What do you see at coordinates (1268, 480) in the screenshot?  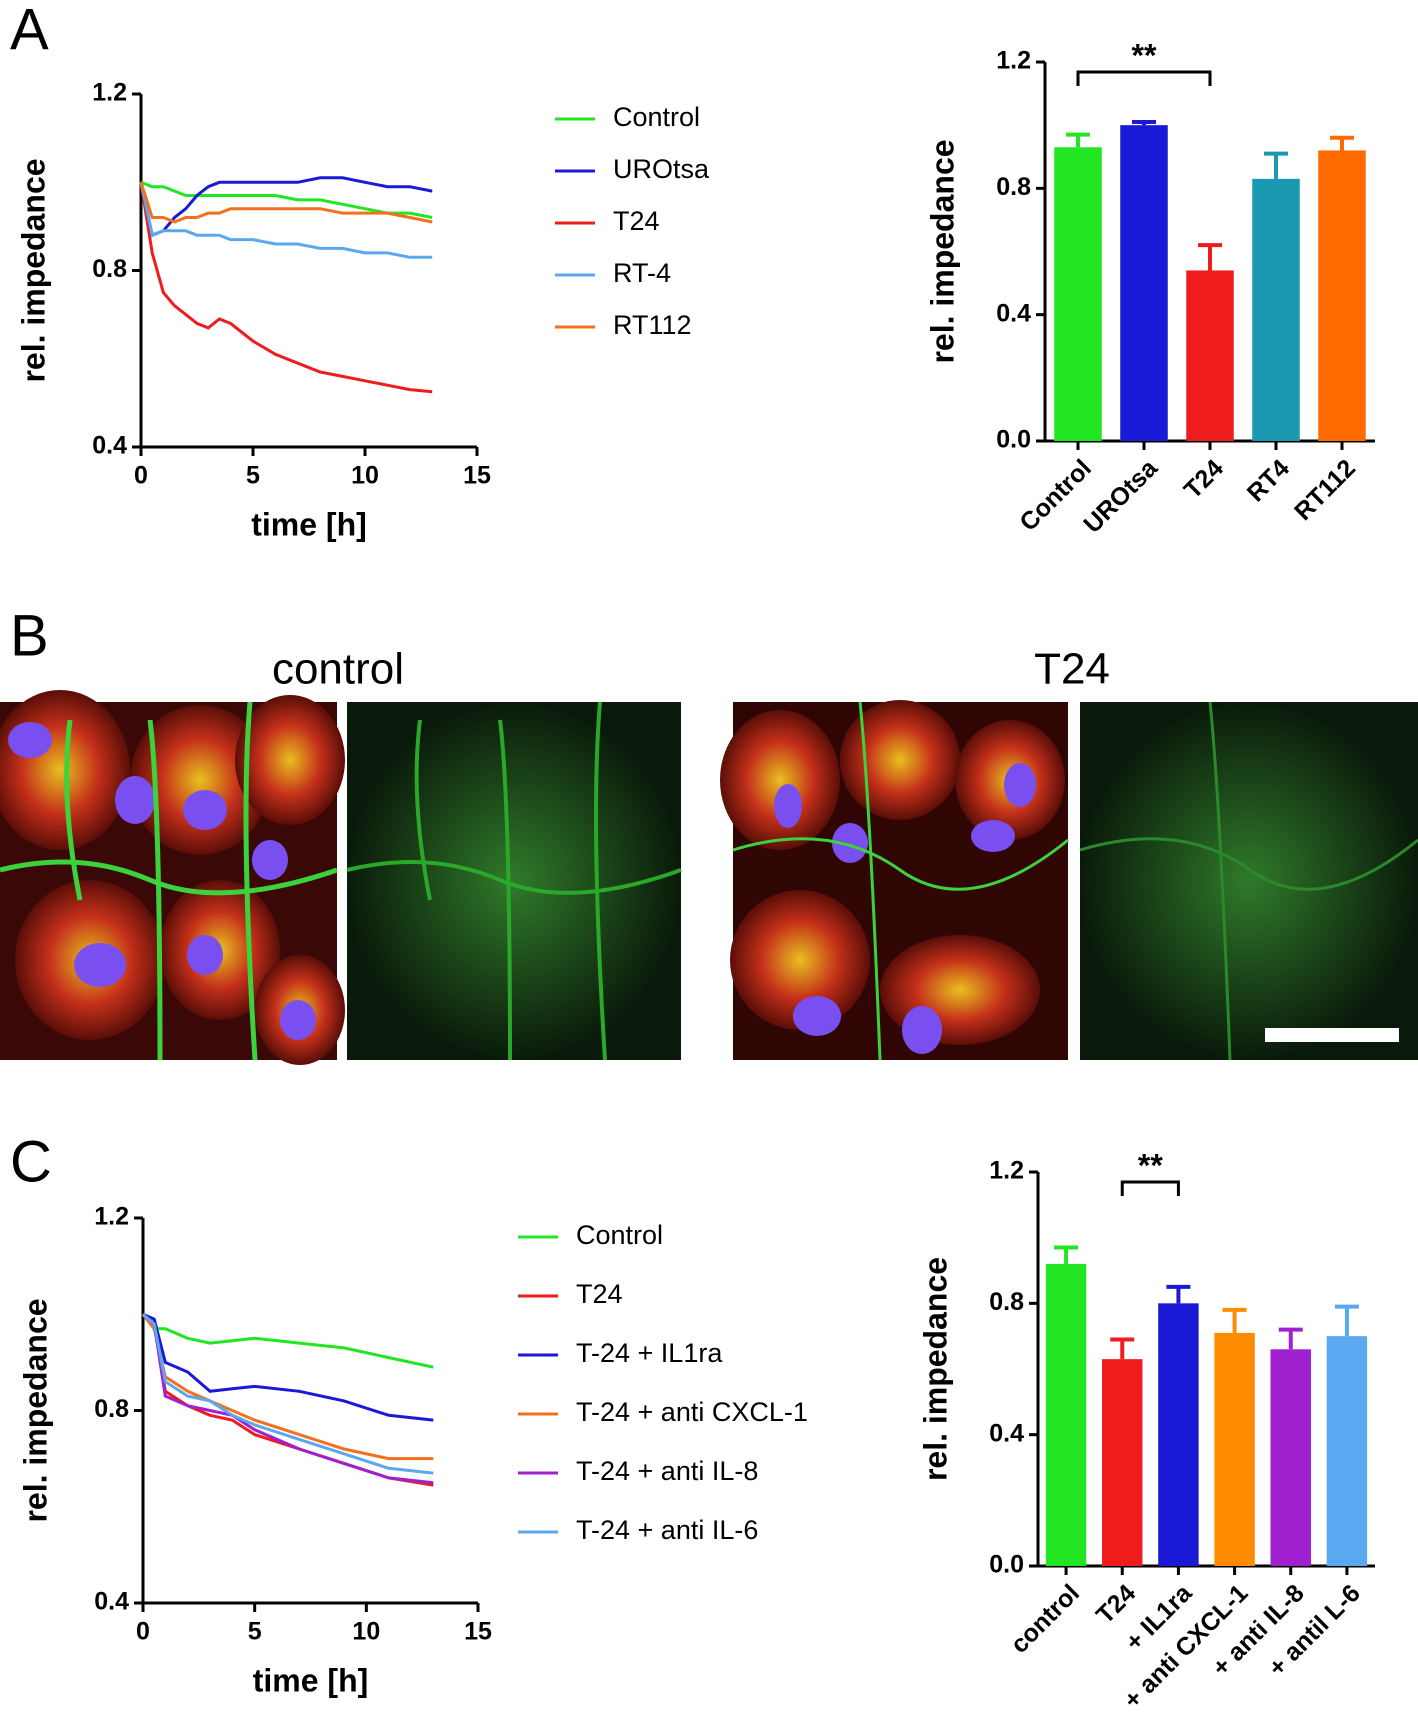 I see `x-tick-label: RT4` at bounding box center [1268, 480].